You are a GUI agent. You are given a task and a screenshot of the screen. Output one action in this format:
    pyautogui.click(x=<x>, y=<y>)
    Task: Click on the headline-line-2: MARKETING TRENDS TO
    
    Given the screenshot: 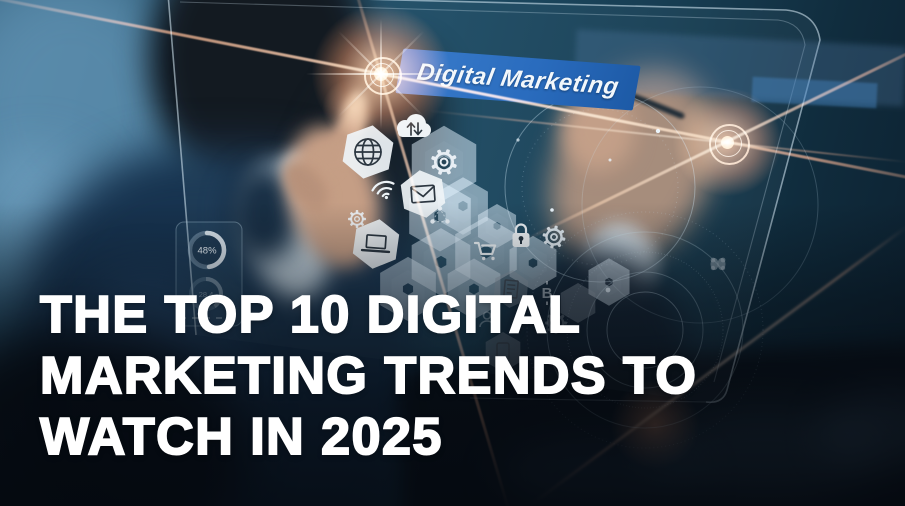 What is the action you would take?
    pyautogui.click(x=368, y=376)
    